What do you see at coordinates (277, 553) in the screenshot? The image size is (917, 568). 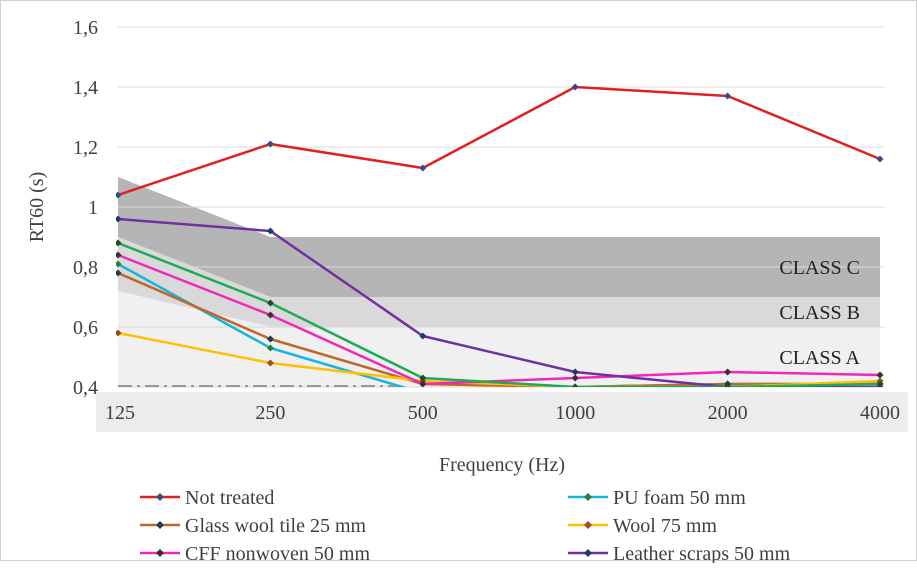 I see `legend-label: CFF nonwoven 50 mm` at bounding box center [277, 553].